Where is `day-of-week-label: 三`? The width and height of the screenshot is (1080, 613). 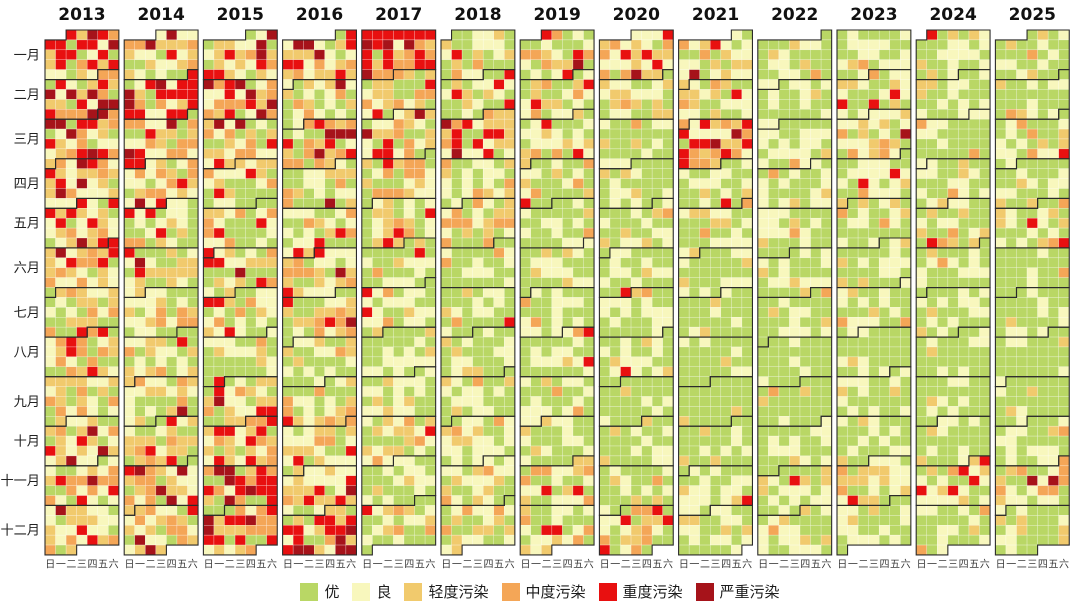 day-of-week-label: 三 is located at coordinates (953, 565).